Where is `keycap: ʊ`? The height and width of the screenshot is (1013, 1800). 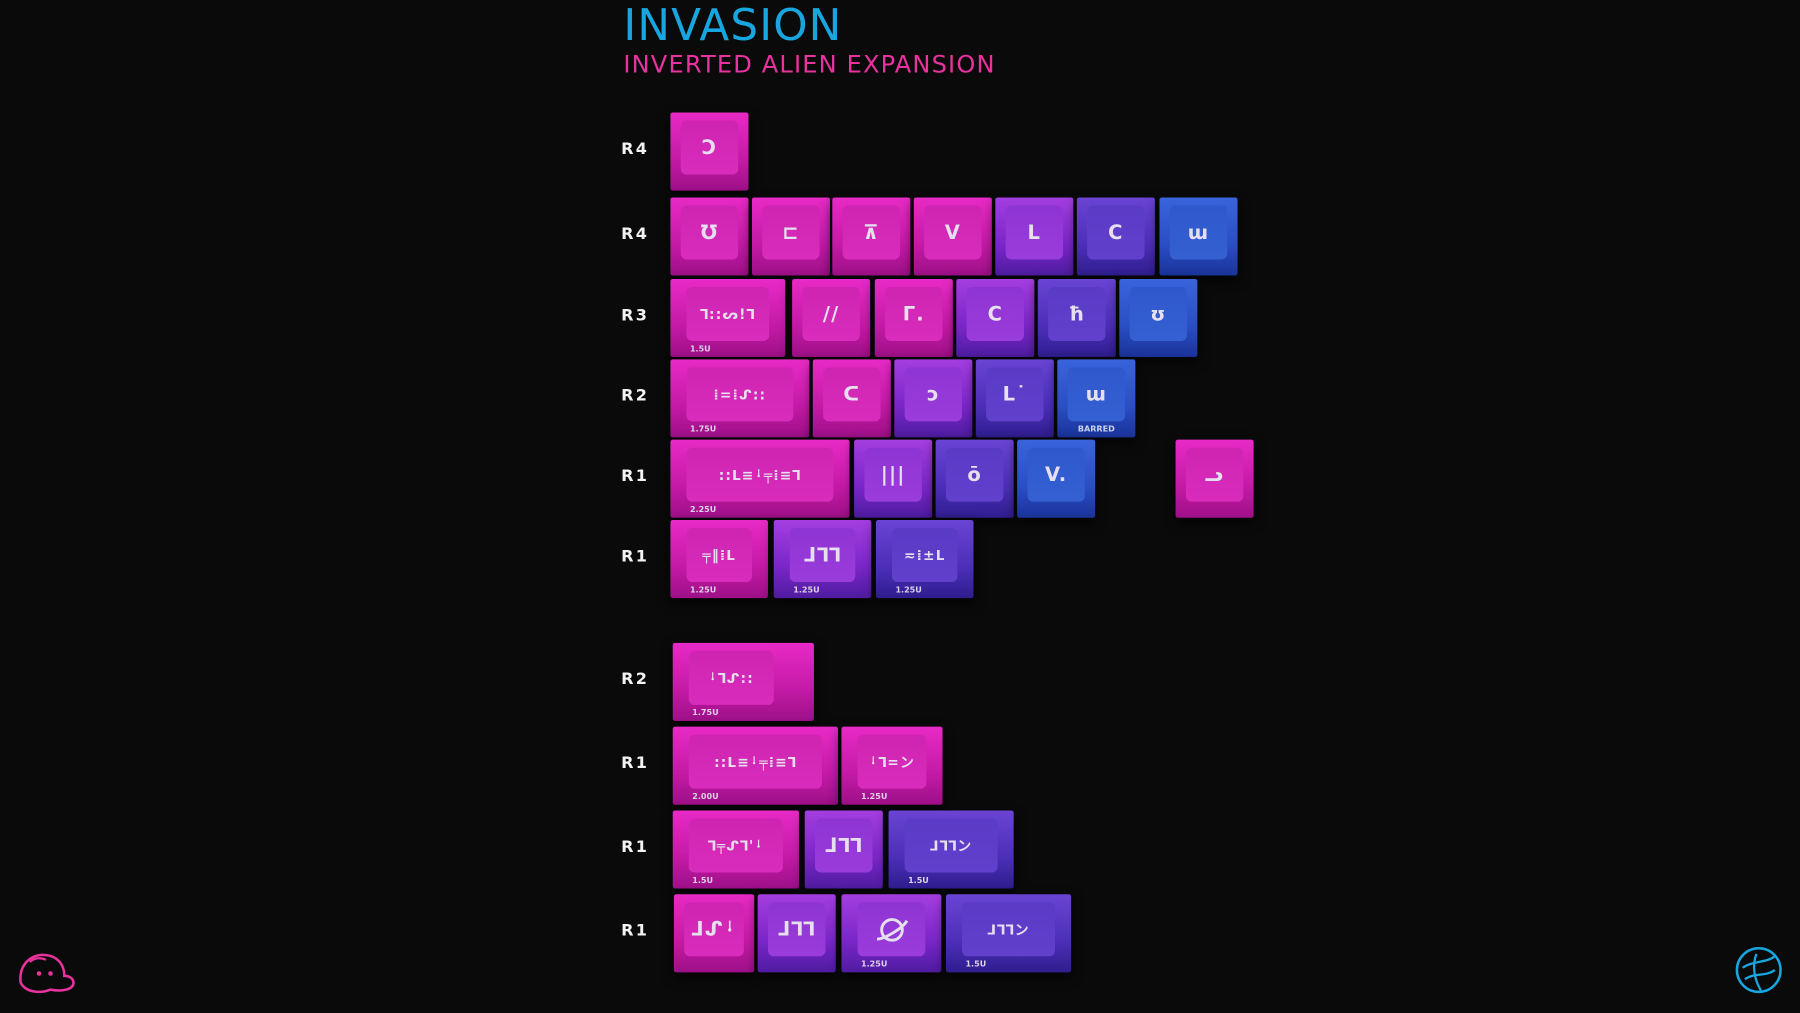
keycap: ʊ is located at coordinates (1158, 318).